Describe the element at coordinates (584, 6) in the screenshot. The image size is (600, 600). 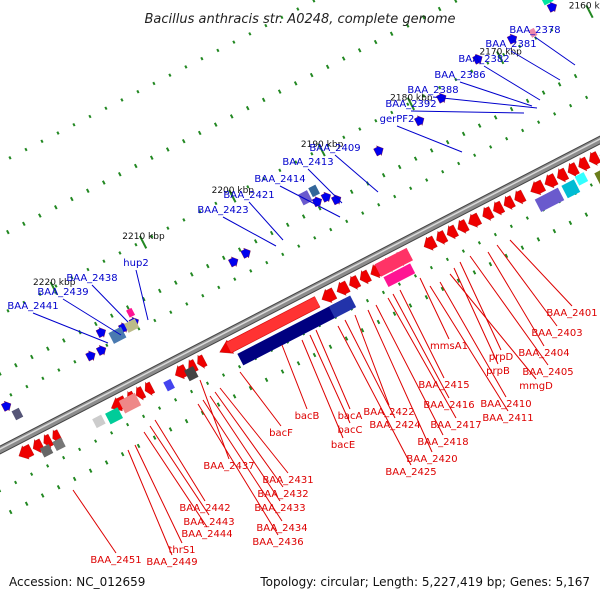
I see `kbp-tick-label-0: 2160 kbp` at that location.